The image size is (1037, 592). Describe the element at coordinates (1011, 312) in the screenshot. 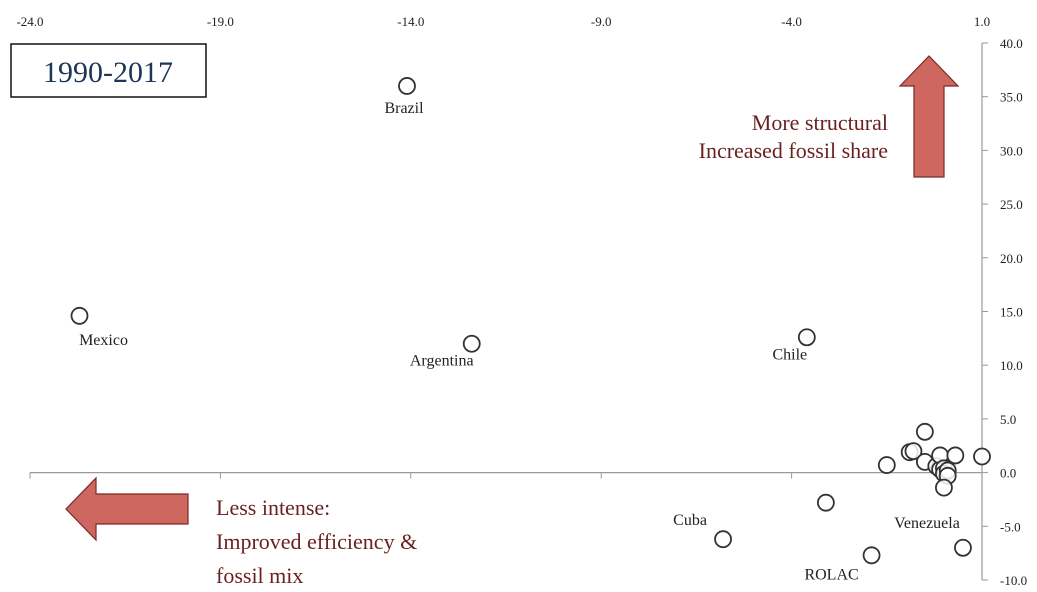

I see `y-tick-label: 15.0` at that location.